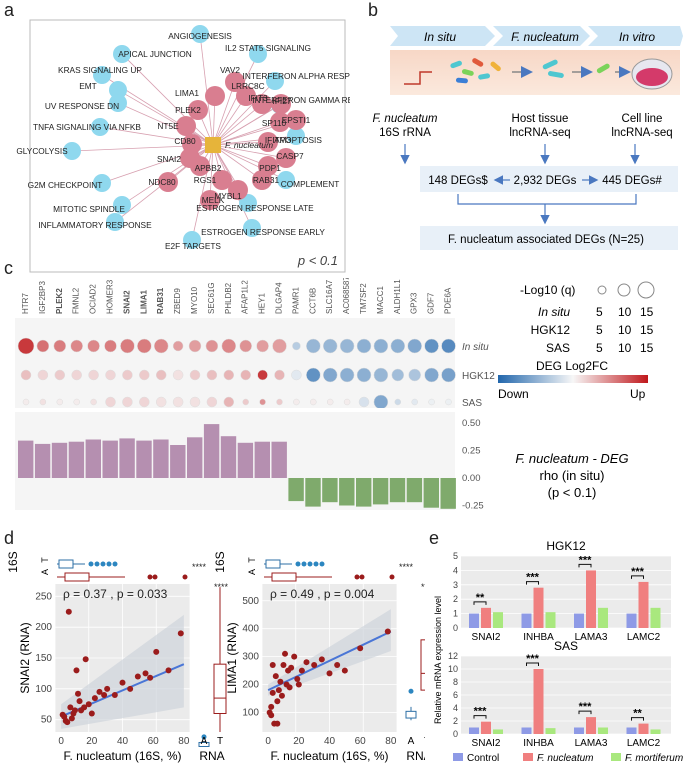  Describe the element at coordinates (263, 232) in the screenshot. I see `pathway-label: ESTROGEN RESPONSE EARLY` at that location.